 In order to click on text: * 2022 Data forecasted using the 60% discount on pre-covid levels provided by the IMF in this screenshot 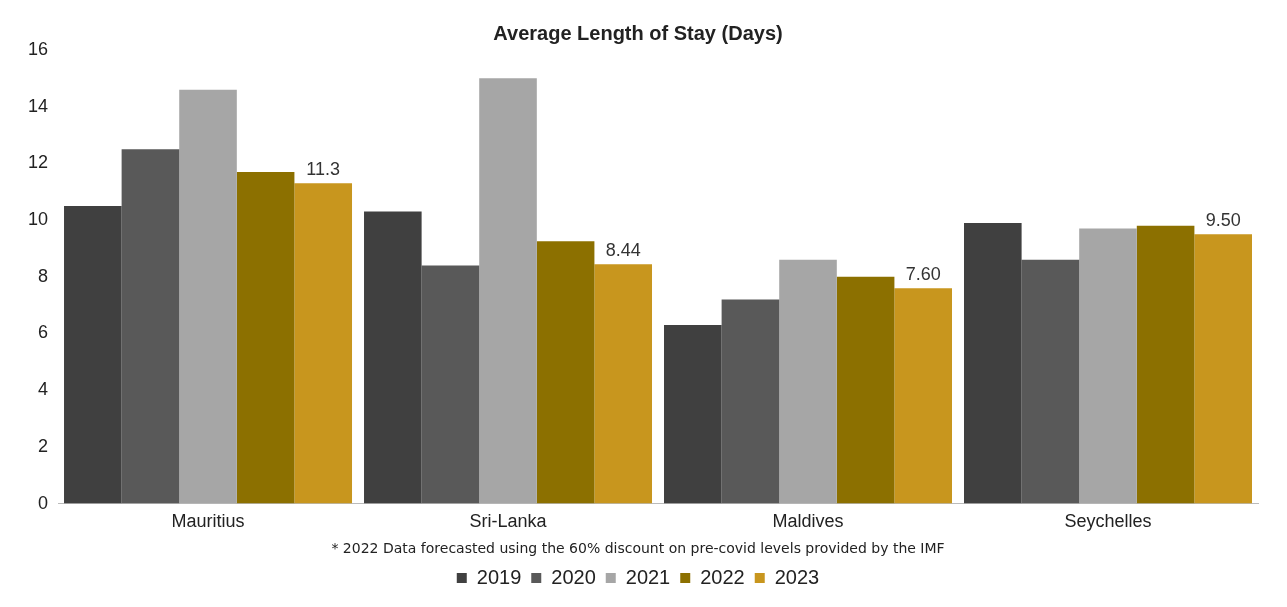, I will do `click(638, 548)`.